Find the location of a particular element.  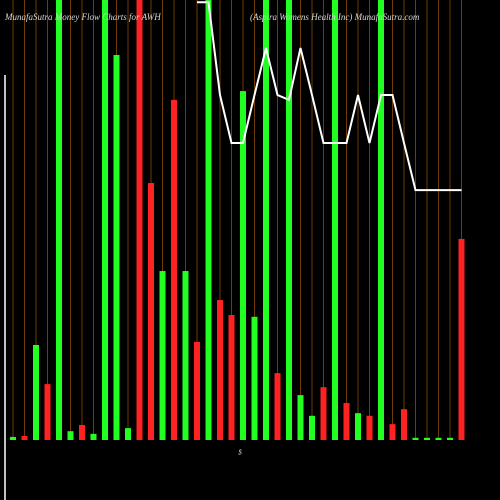

chart-title: MunafaSutra Money Flow Charts for AWH is located at coordinates (82, 17).